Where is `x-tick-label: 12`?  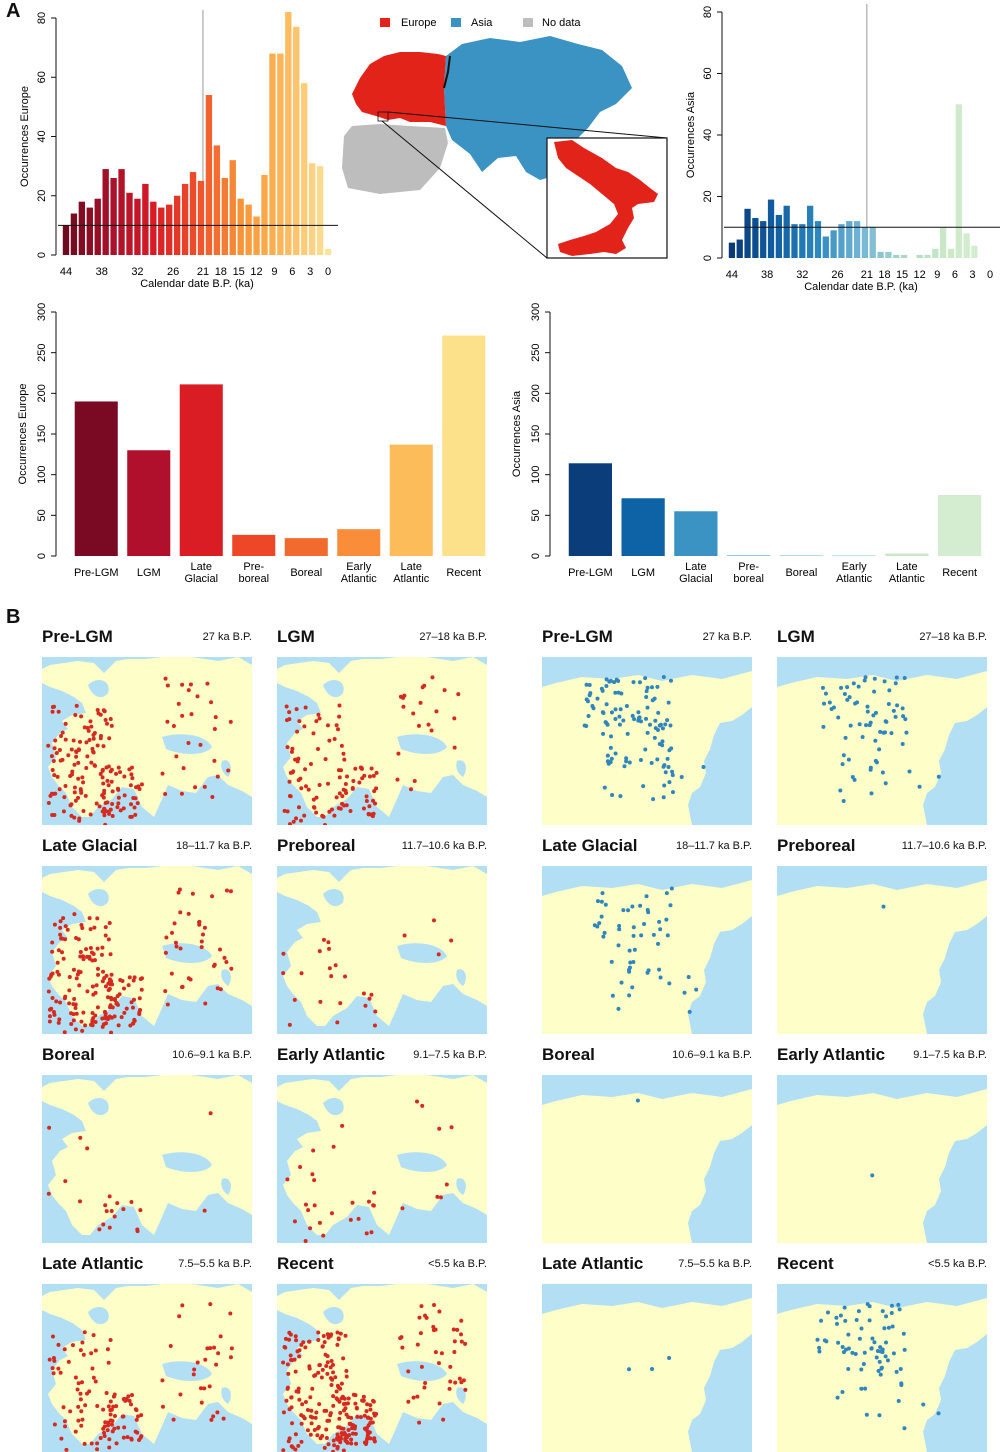 x-tick-label: 12 is located at coordinates (256, 272).